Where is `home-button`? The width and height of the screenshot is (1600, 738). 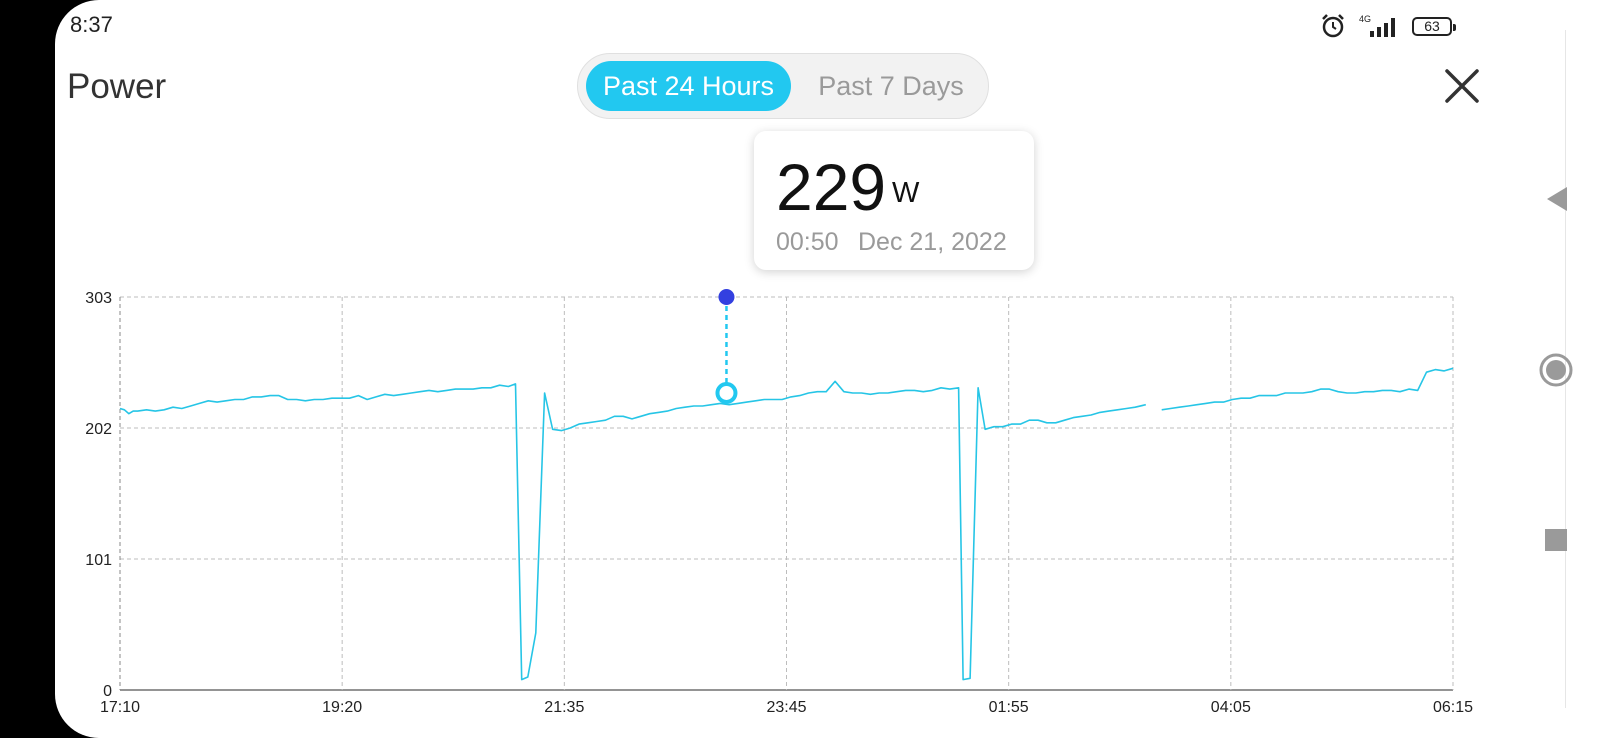 home-button is located at coordinates (1556, 372).